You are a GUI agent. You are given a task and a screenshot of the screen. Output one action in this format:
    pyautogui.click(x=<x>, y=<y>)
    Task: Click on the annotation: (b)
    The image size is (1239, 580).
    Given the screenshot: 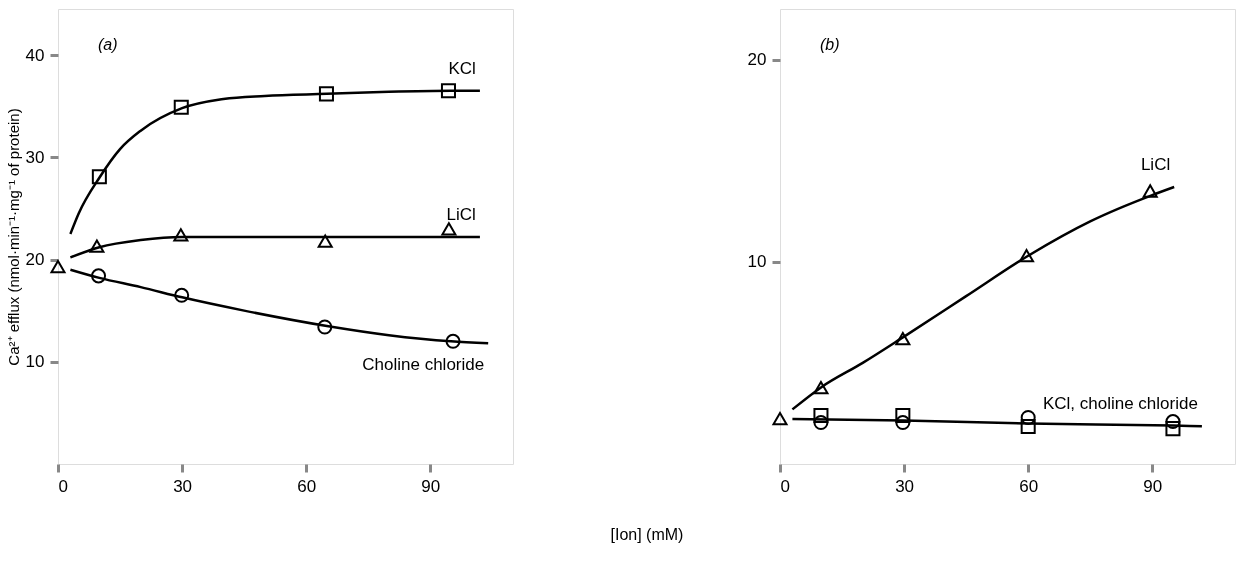 What is the action you would take?
    pyautogui.click(x=830, y=44)
    